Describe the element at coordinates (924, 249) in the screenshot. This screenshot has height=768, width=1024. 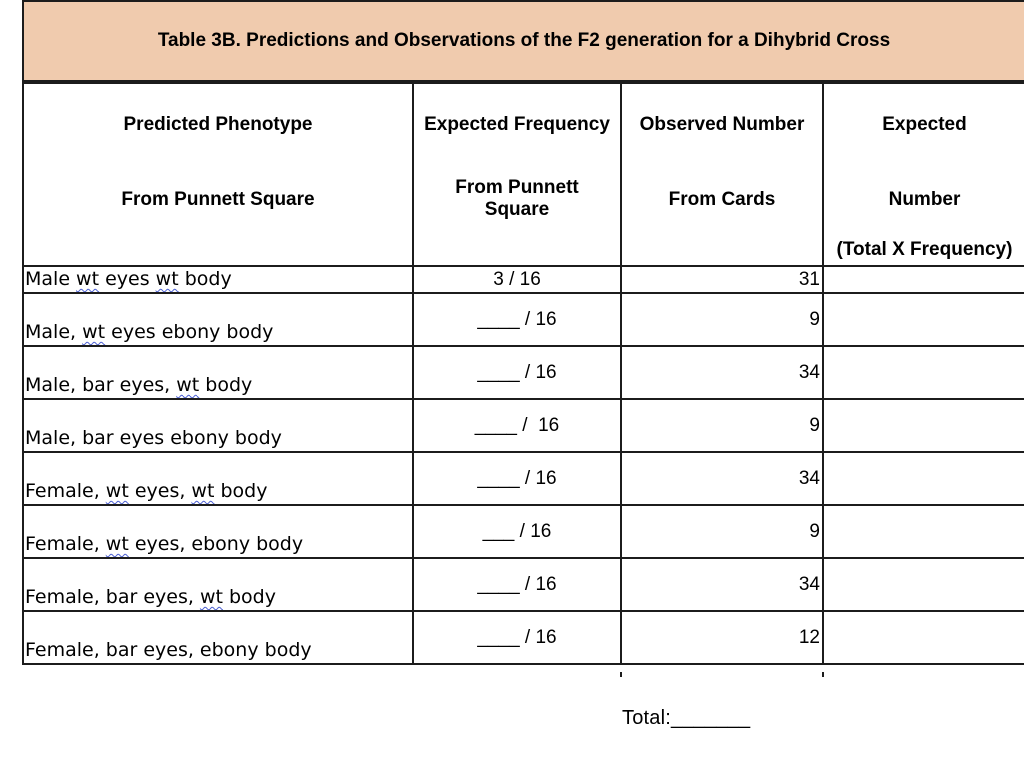
I see `header-line: (Total X Frequency)` at that location.